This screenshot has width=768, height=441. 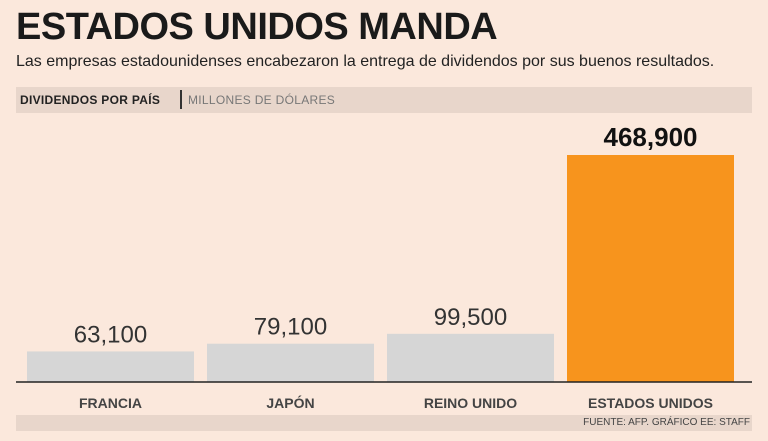 I want to click on data-label: 468,900, so click(x=651, y=137).